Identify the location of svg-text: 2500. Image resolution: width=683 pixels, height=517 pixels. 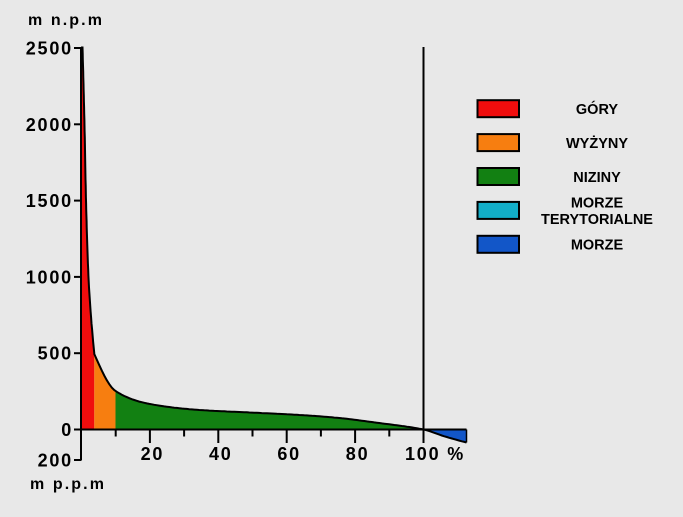
(49, 49).